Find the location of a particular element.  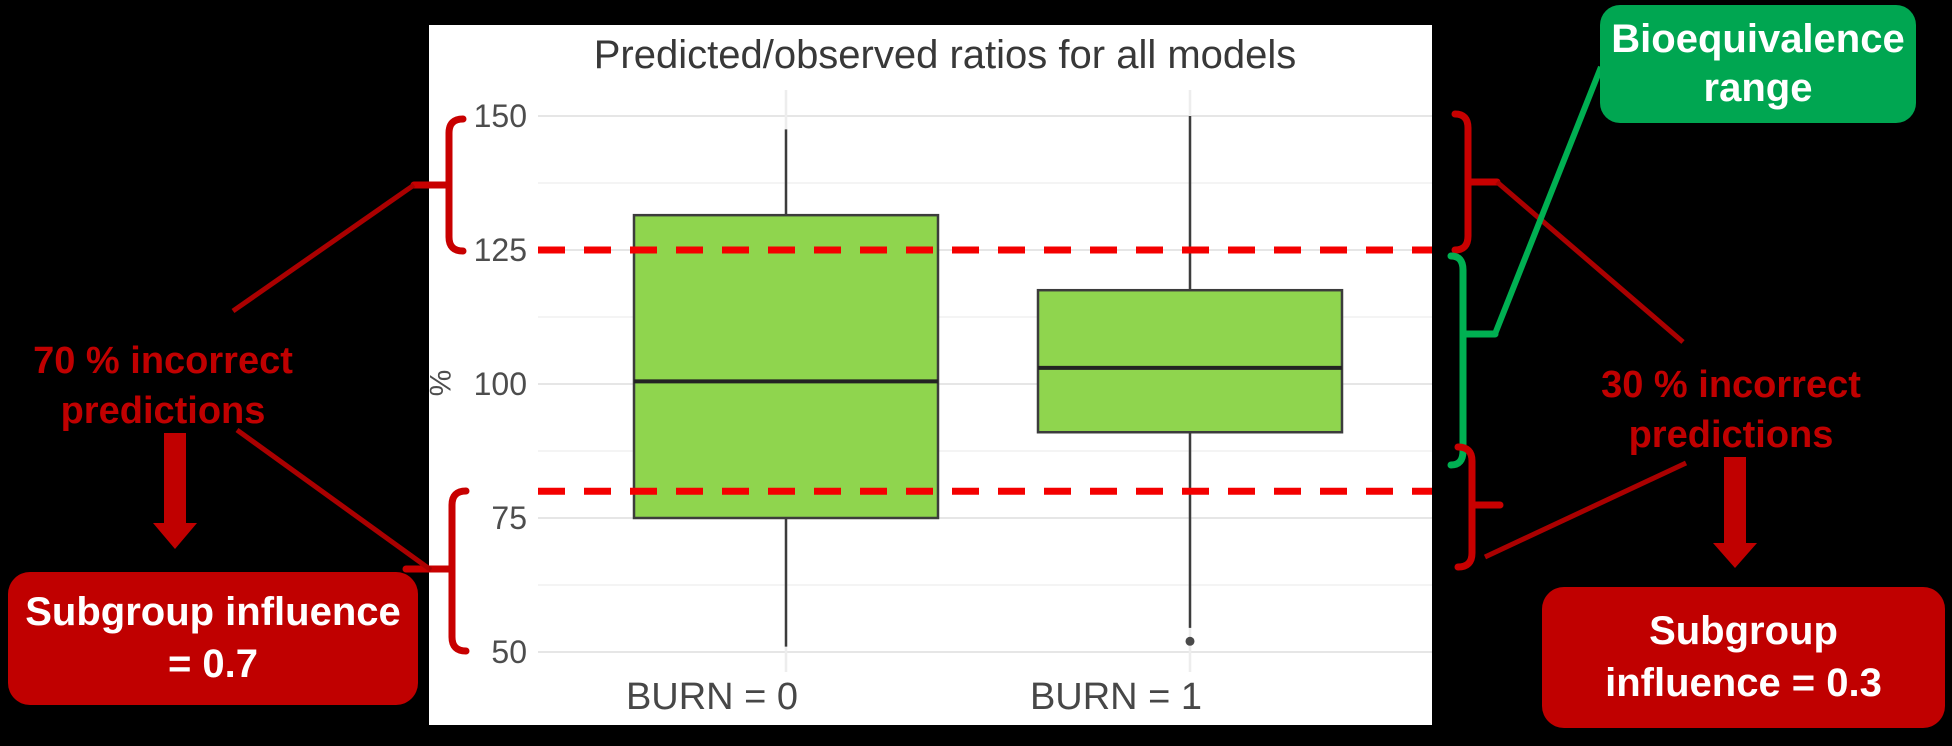

right-lower-connector-line is located at coordinates (1585, 510).